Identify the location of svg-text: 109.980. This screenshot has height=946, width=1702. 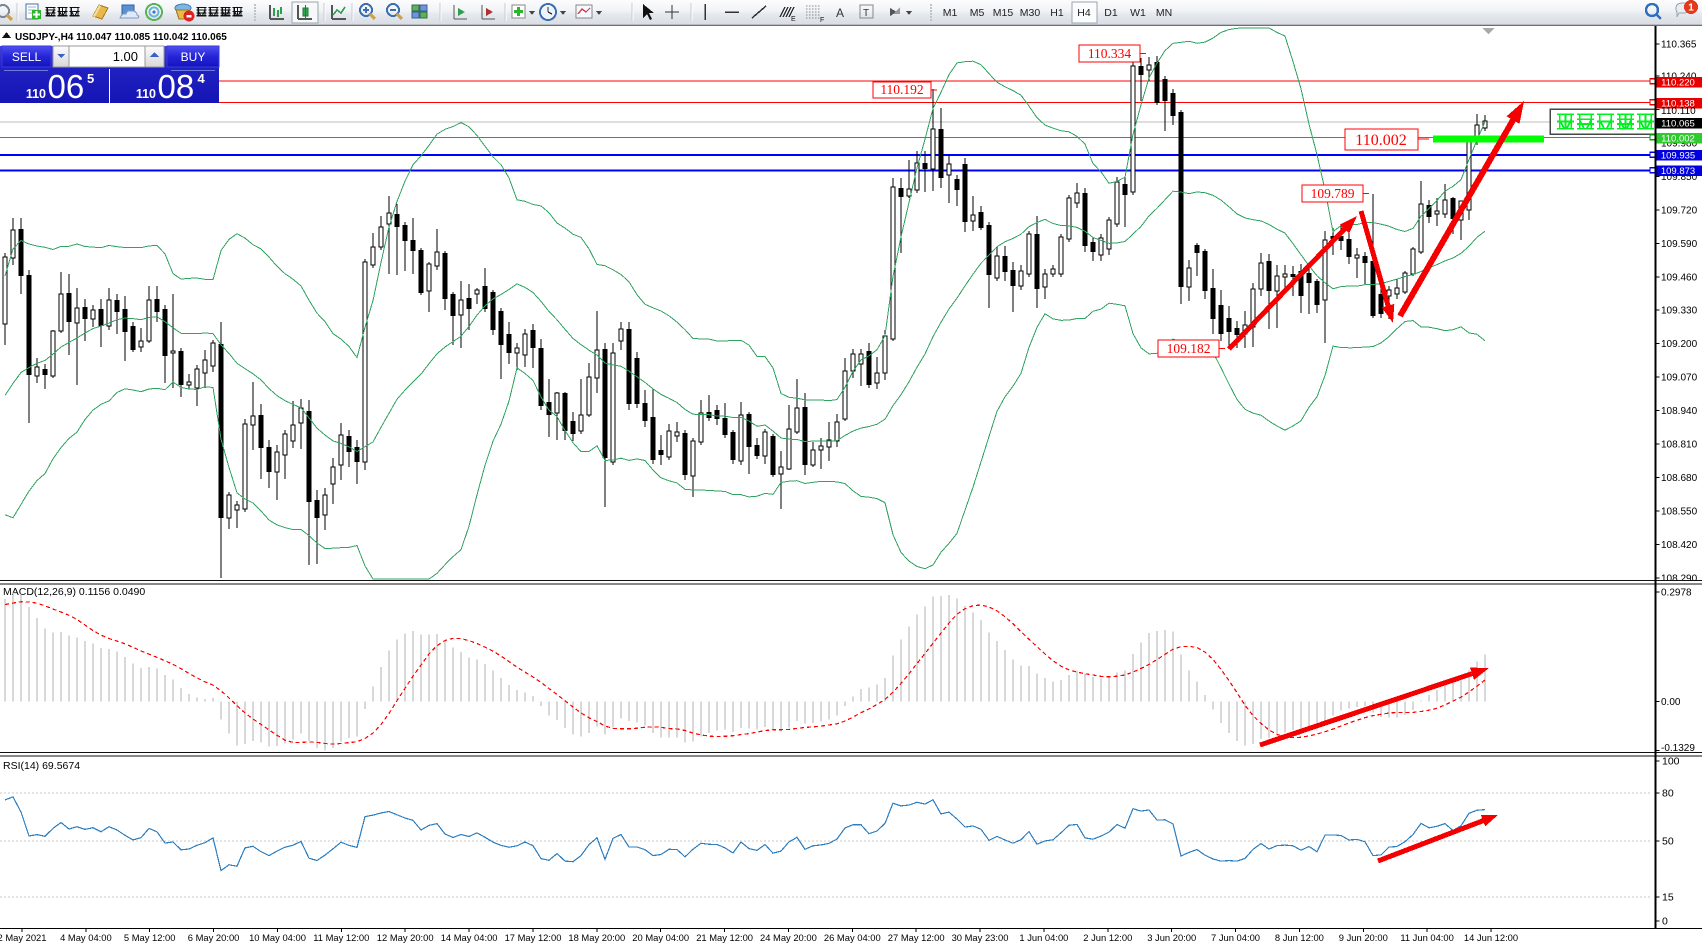
(1679, 144).